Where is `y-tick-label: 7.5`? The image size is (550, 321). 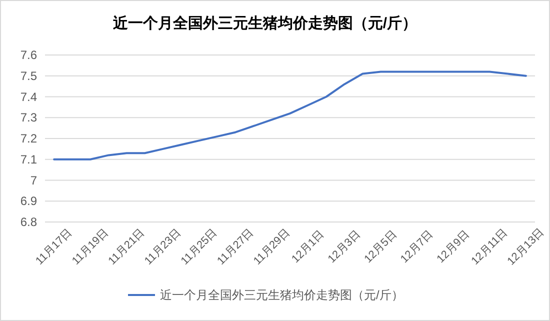
y-tick-label: 7.5 is located at coordinates (29, 75).